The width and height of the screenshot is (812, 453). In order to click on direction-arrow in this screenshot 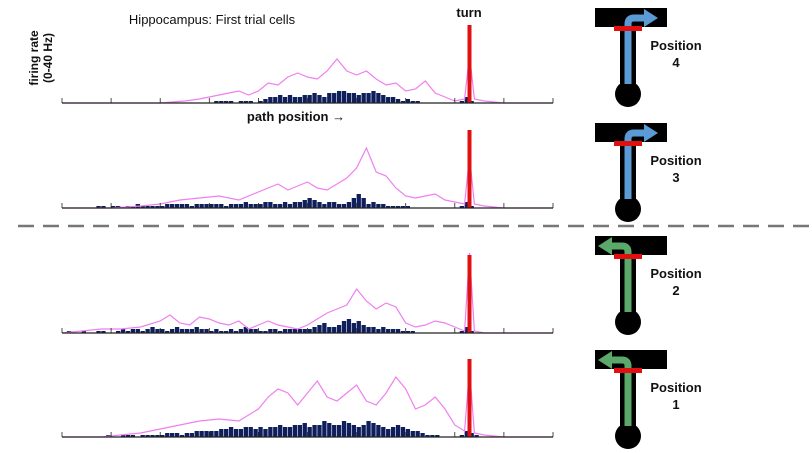, I will do `click(621, 391)`.